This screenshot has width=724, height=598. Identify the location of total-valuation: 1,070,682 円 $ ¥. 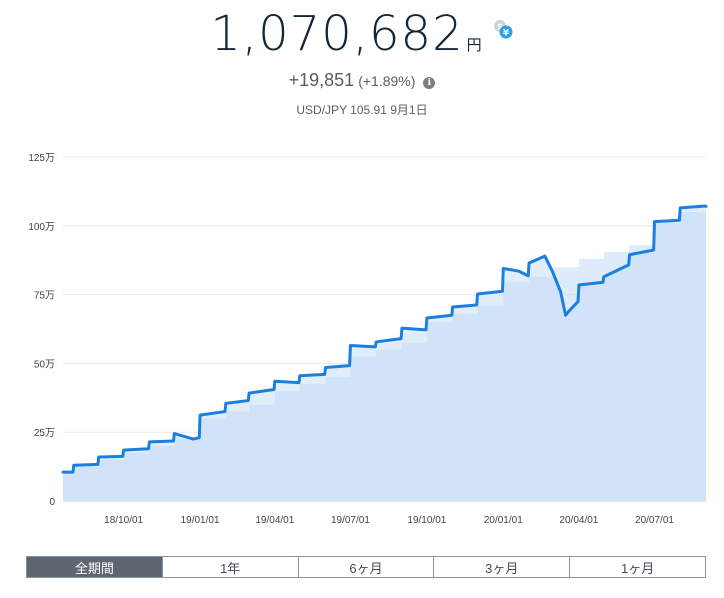
(362, 34).